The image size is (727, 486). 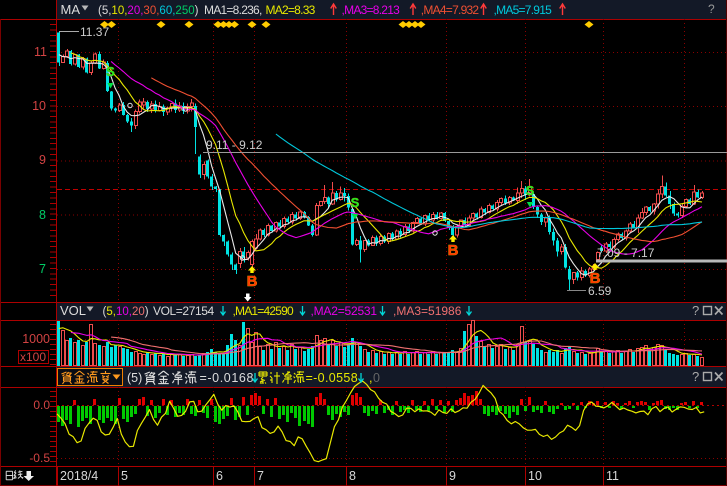 What do you see at coordinates (73, 310) in the screenshot?
I see `svg-text: VOL` at bounding box center [73, 310].